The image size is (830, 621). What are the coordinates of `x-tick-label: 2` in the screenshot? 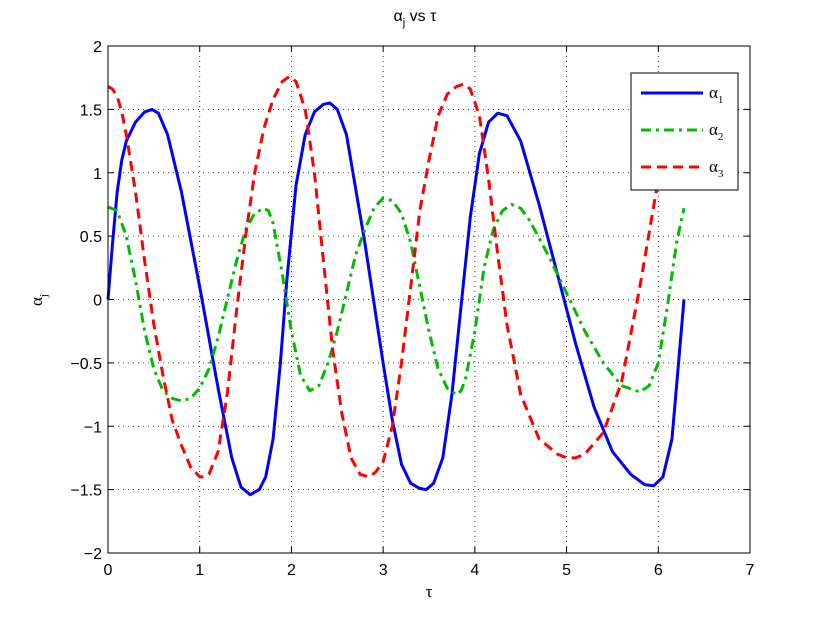 It's located at (291, 570).